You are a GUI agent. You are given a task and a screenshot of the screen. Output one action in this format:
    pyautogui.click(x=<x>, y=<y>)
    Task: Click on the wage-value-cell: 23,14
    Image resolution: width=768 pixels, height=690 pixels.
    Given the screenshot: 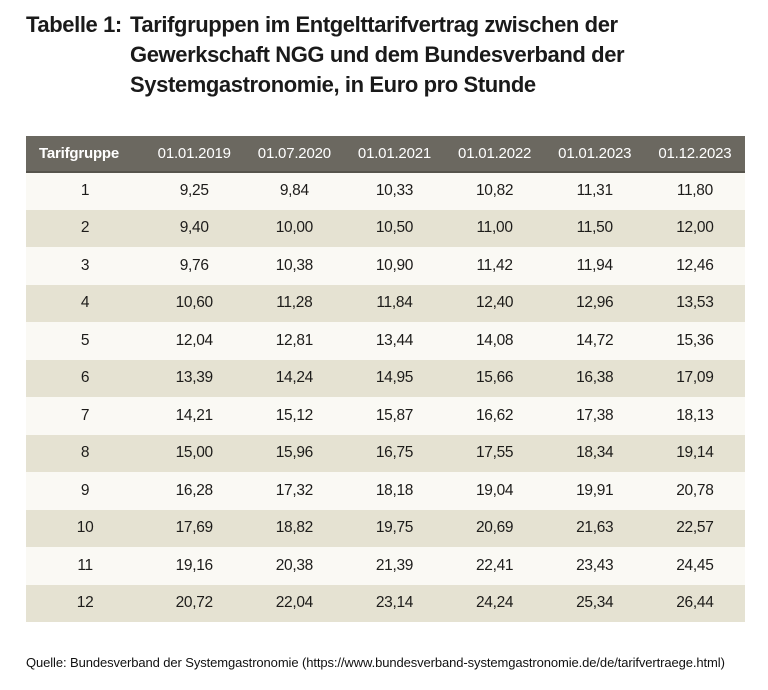 What is the action you would take?
    pyautogui.click(x=394, y=603)
    